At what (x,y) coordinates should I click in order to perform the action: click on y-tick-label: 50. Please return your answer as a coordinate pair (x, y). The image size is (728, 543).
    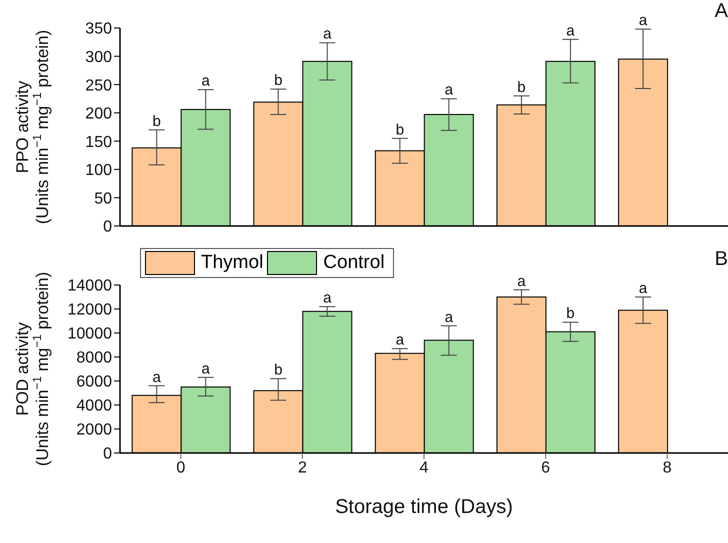
    Looking at the image, I should click on (103, 199).